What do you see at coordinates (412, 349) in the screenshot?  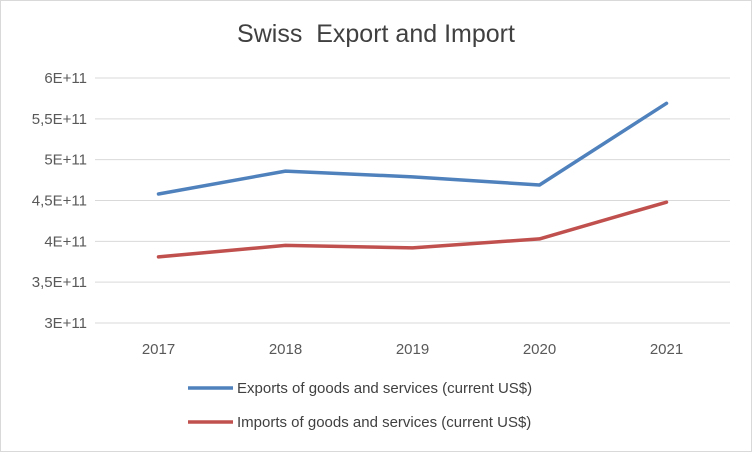 I see `x-tick-label: 2019` at bounding box center [412, 349].